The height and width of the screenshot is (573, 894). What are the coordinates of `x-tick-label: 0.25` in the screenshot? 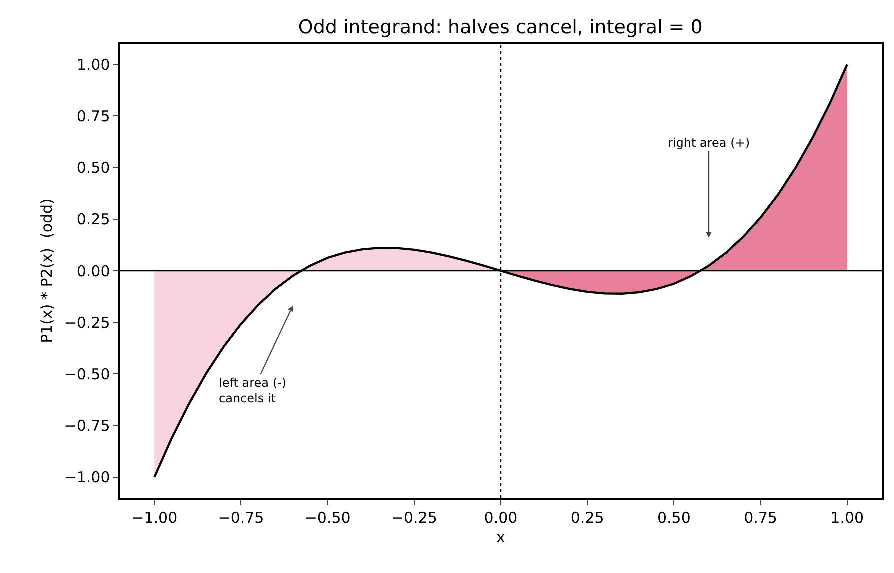 It's located at (587, 517).